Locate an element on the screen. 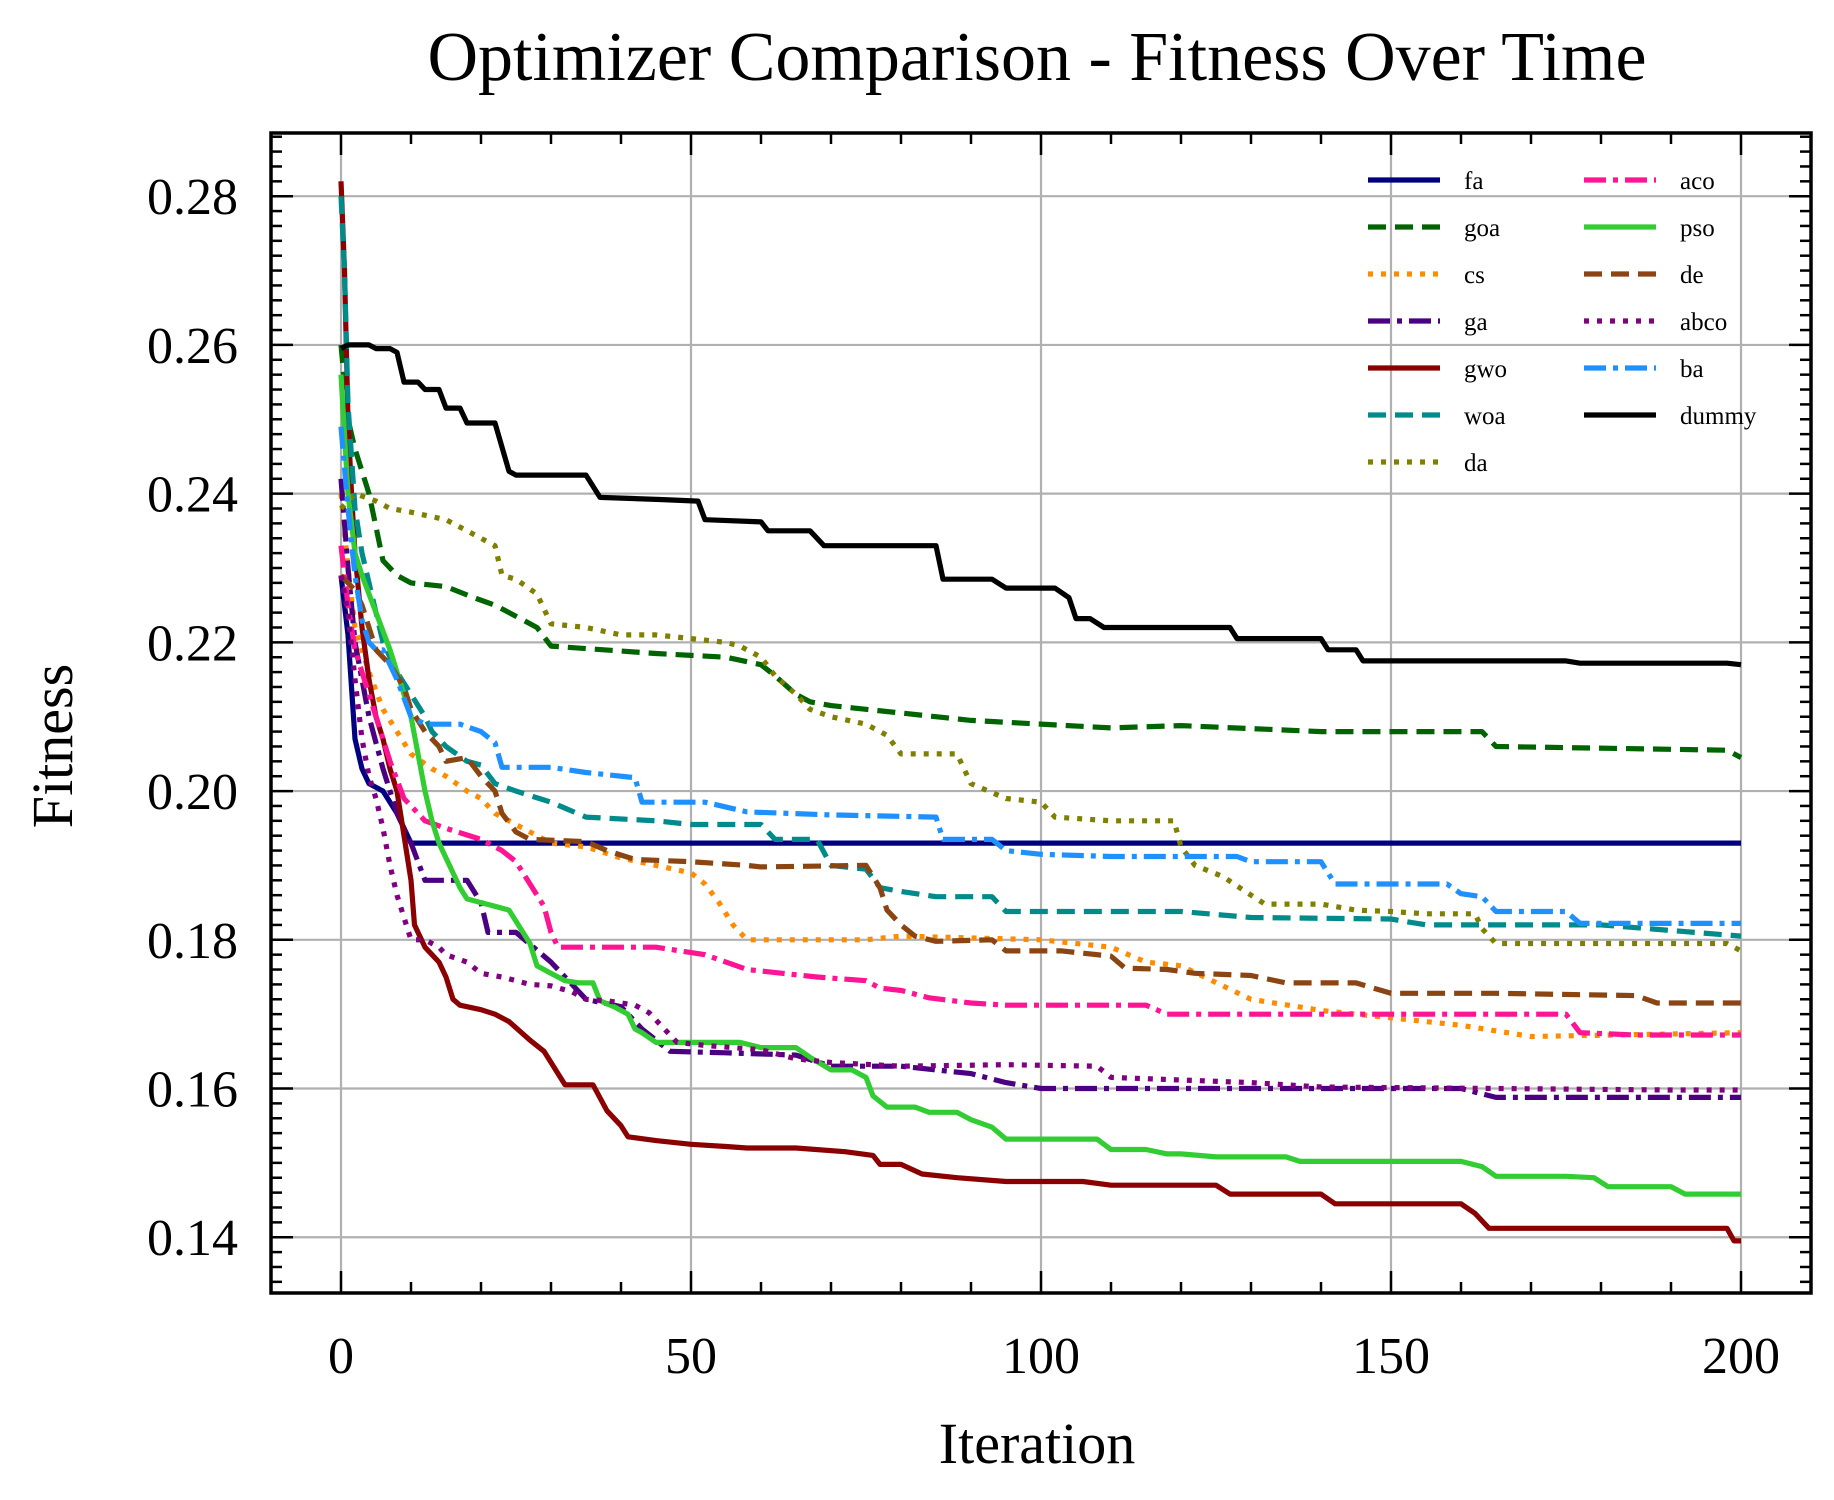 Image resolution: width=1834 pixels, height=1500 pixels. legend-label-cs: cs is located at coordinates (1474, 275).